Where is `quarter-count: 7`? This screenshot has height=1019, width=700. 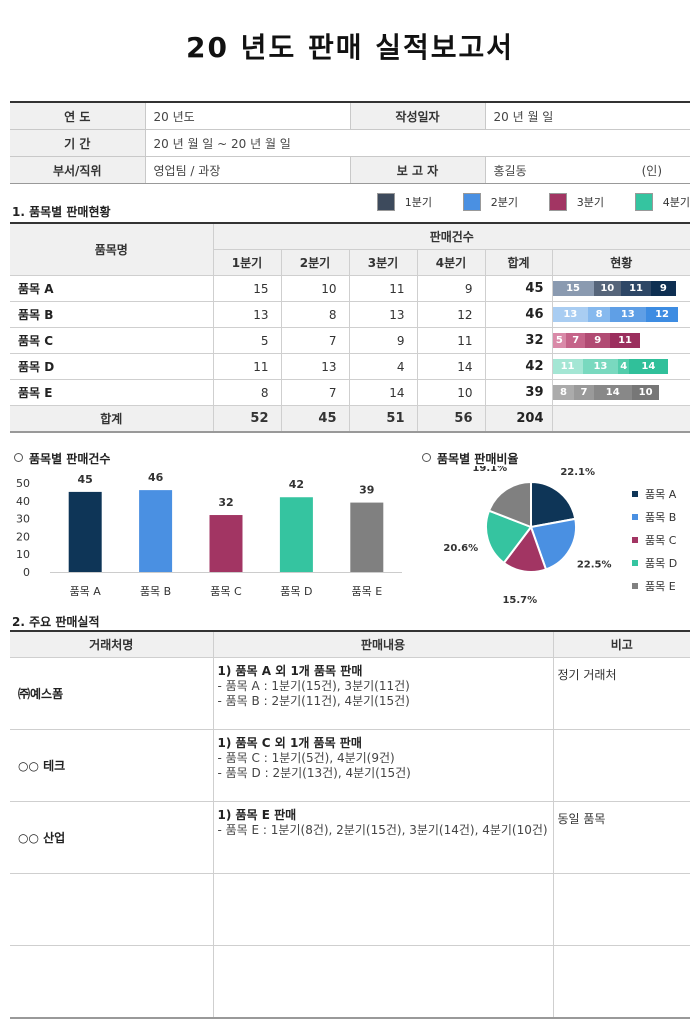 quarter-count: 7 is located at coordinates (315, 392).